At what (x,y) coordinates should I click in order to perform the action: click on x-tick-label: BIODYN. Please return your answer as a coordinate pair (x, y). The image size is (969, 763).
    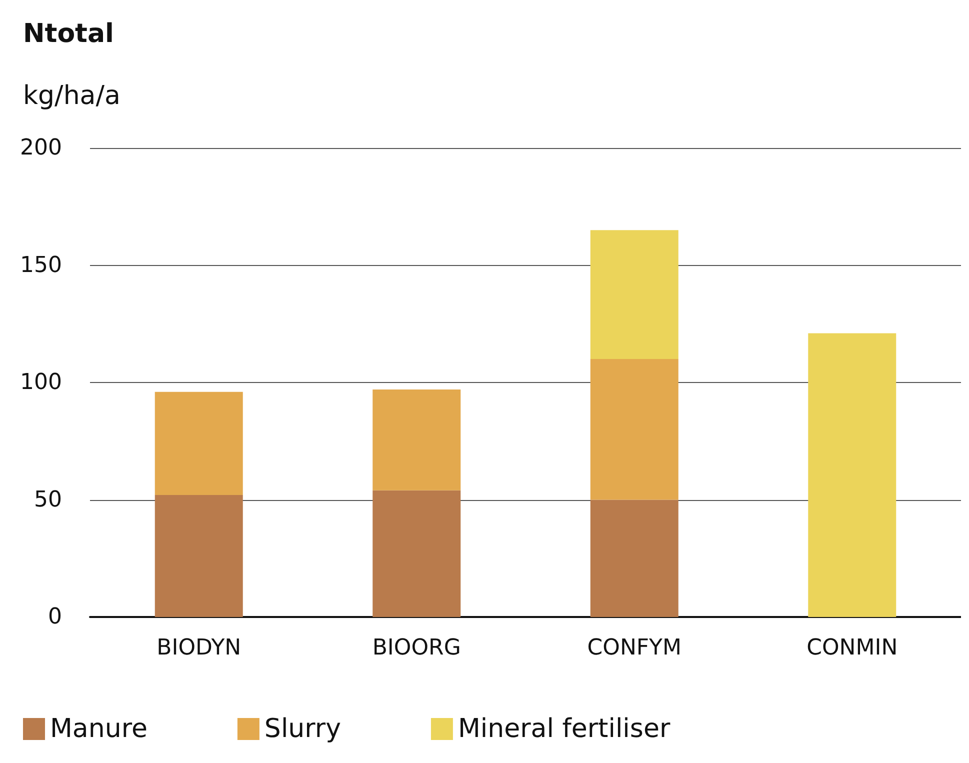
    Looking at the image, I should click on (199, 648).